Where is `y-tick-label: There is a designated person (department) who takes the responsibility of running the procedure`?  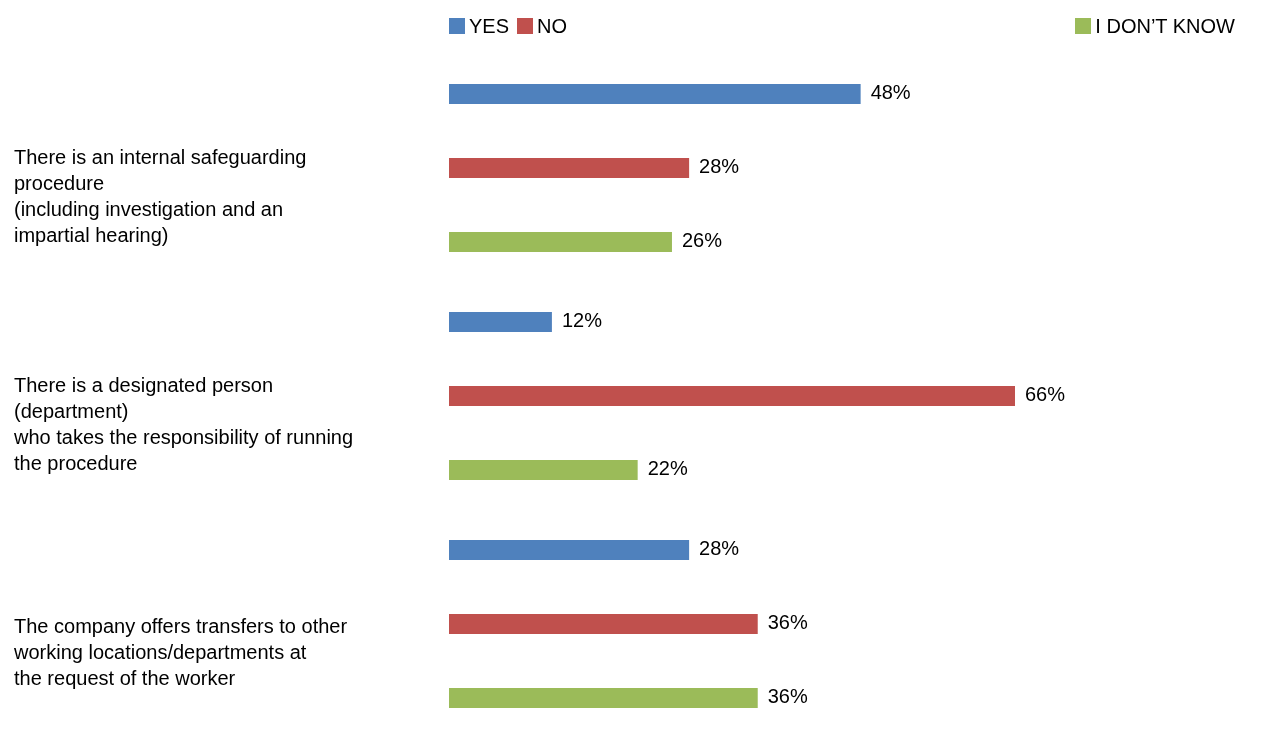 y-tick-label: There is a designated person (department) who takes the responsibility of running the procedure is located at coordinates (183, 424).